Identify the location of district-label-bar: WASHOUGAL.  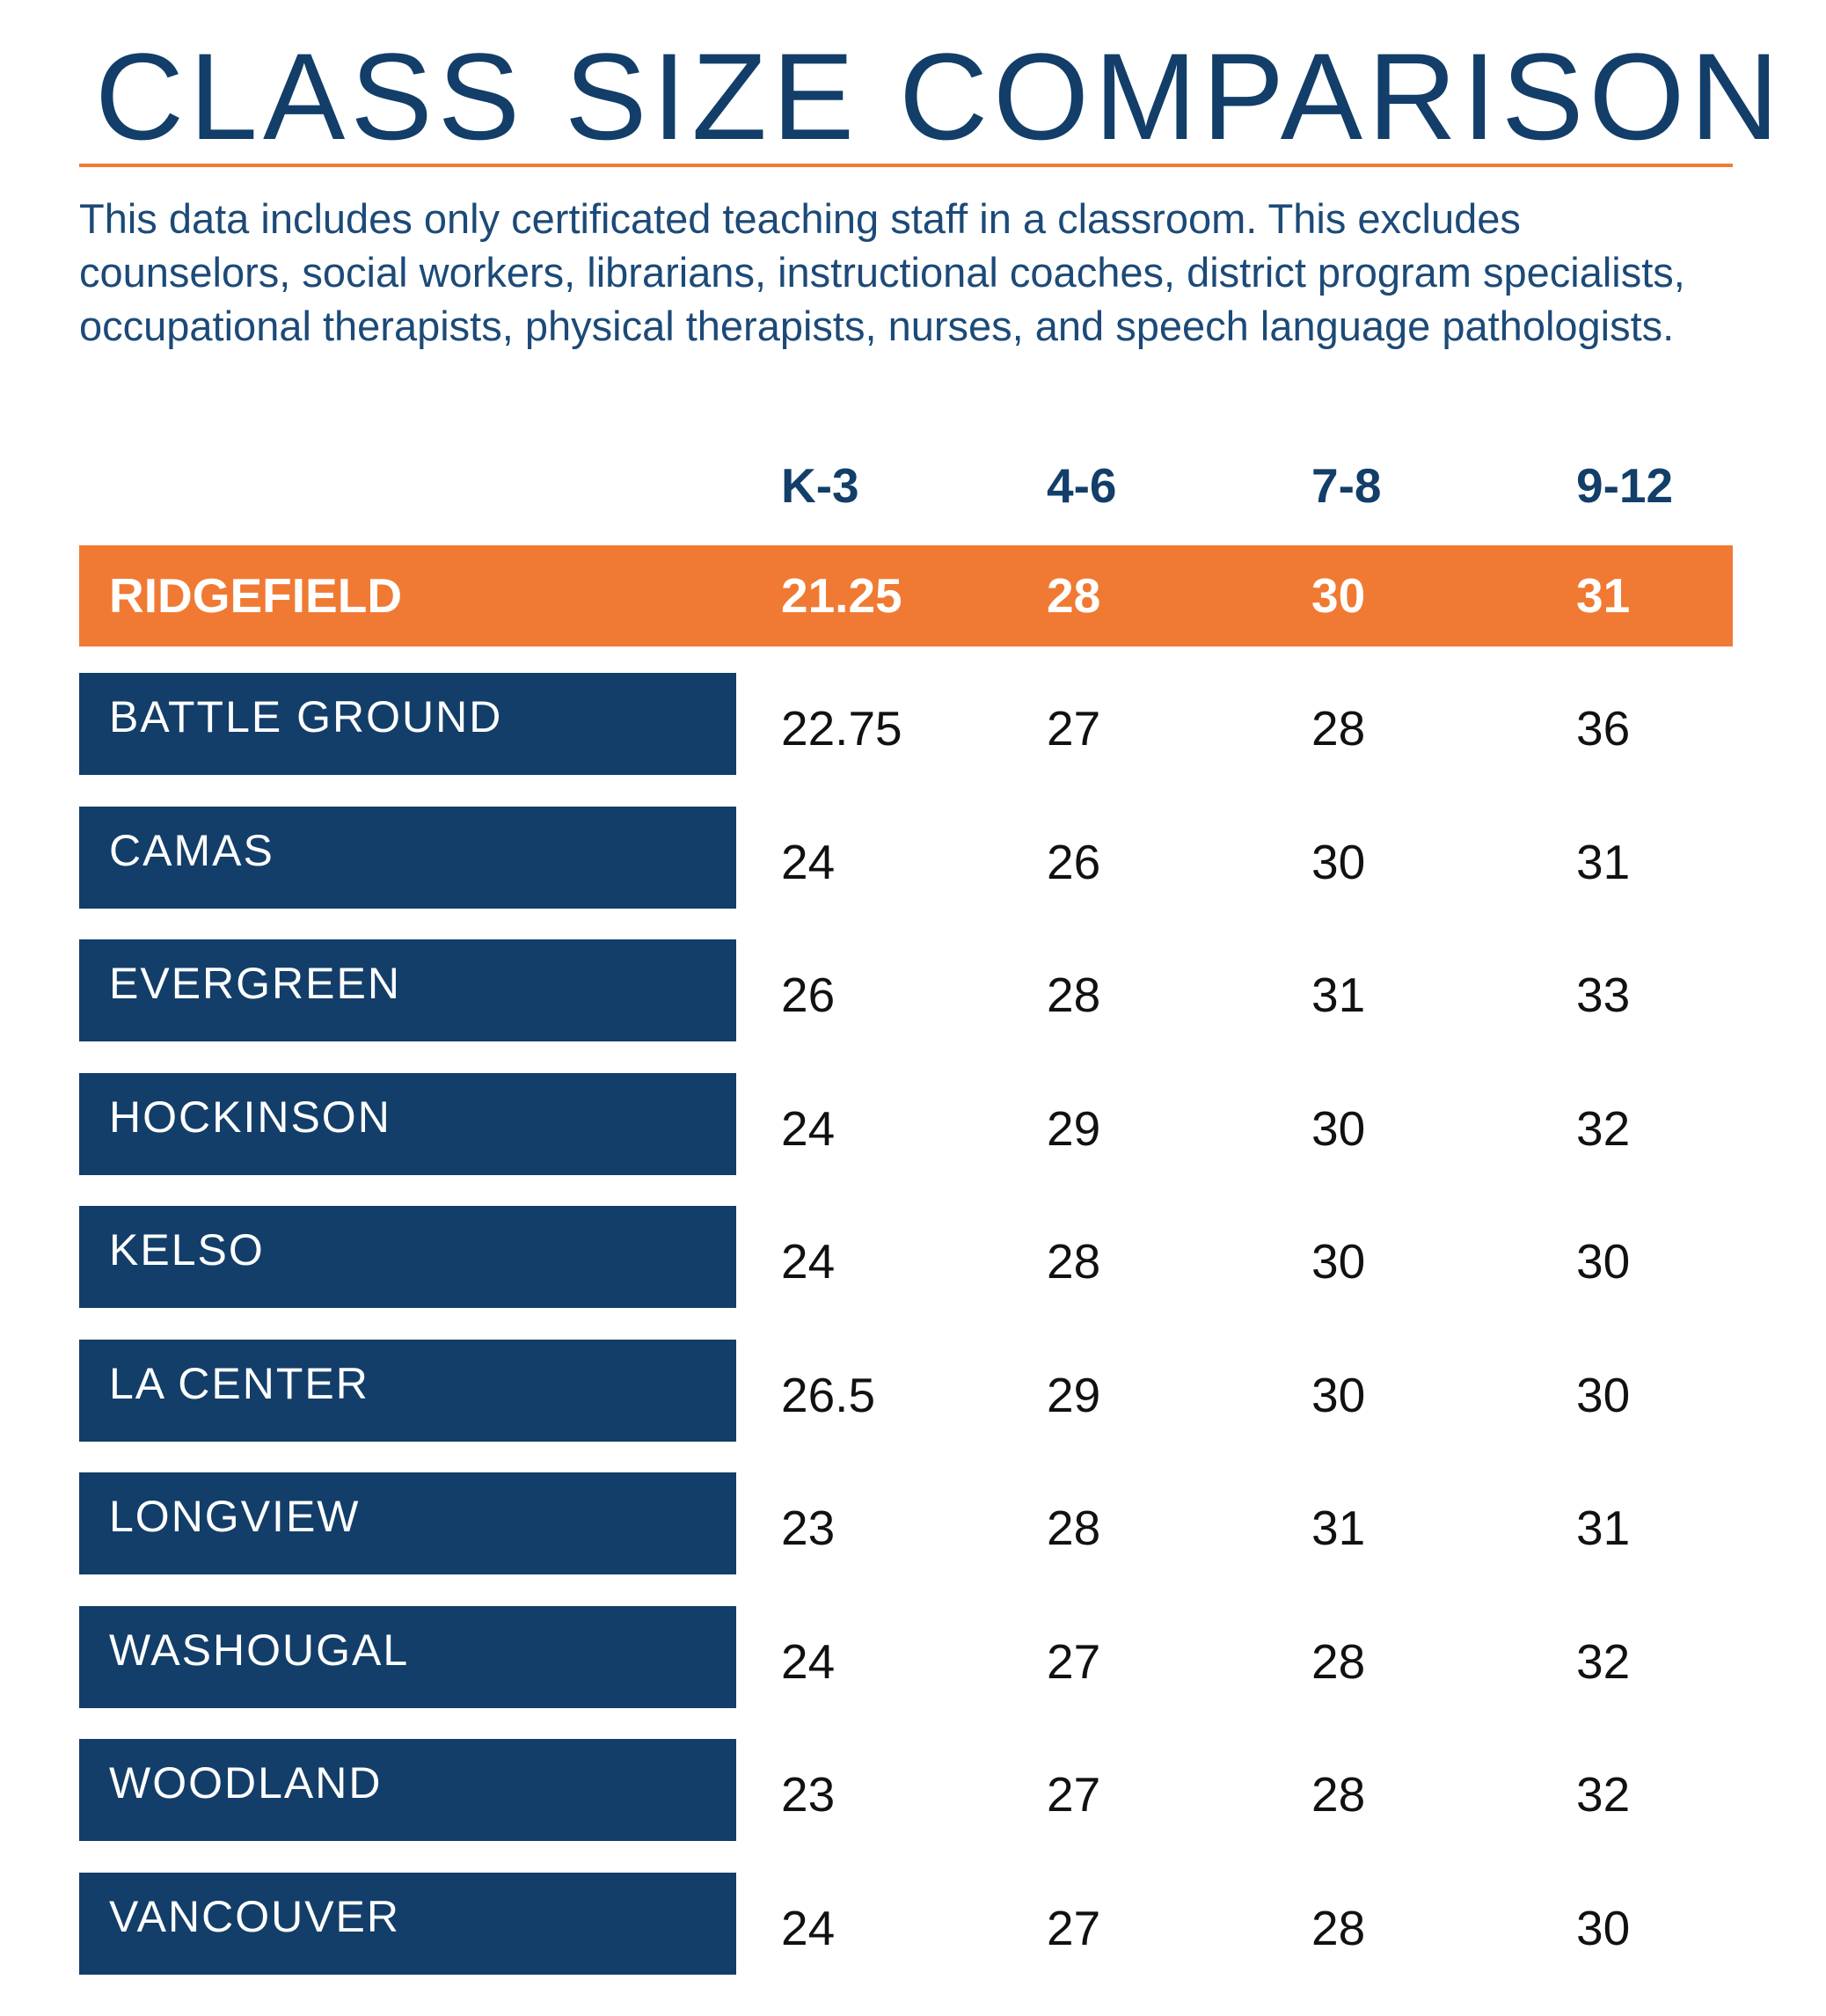
(407, 1657).